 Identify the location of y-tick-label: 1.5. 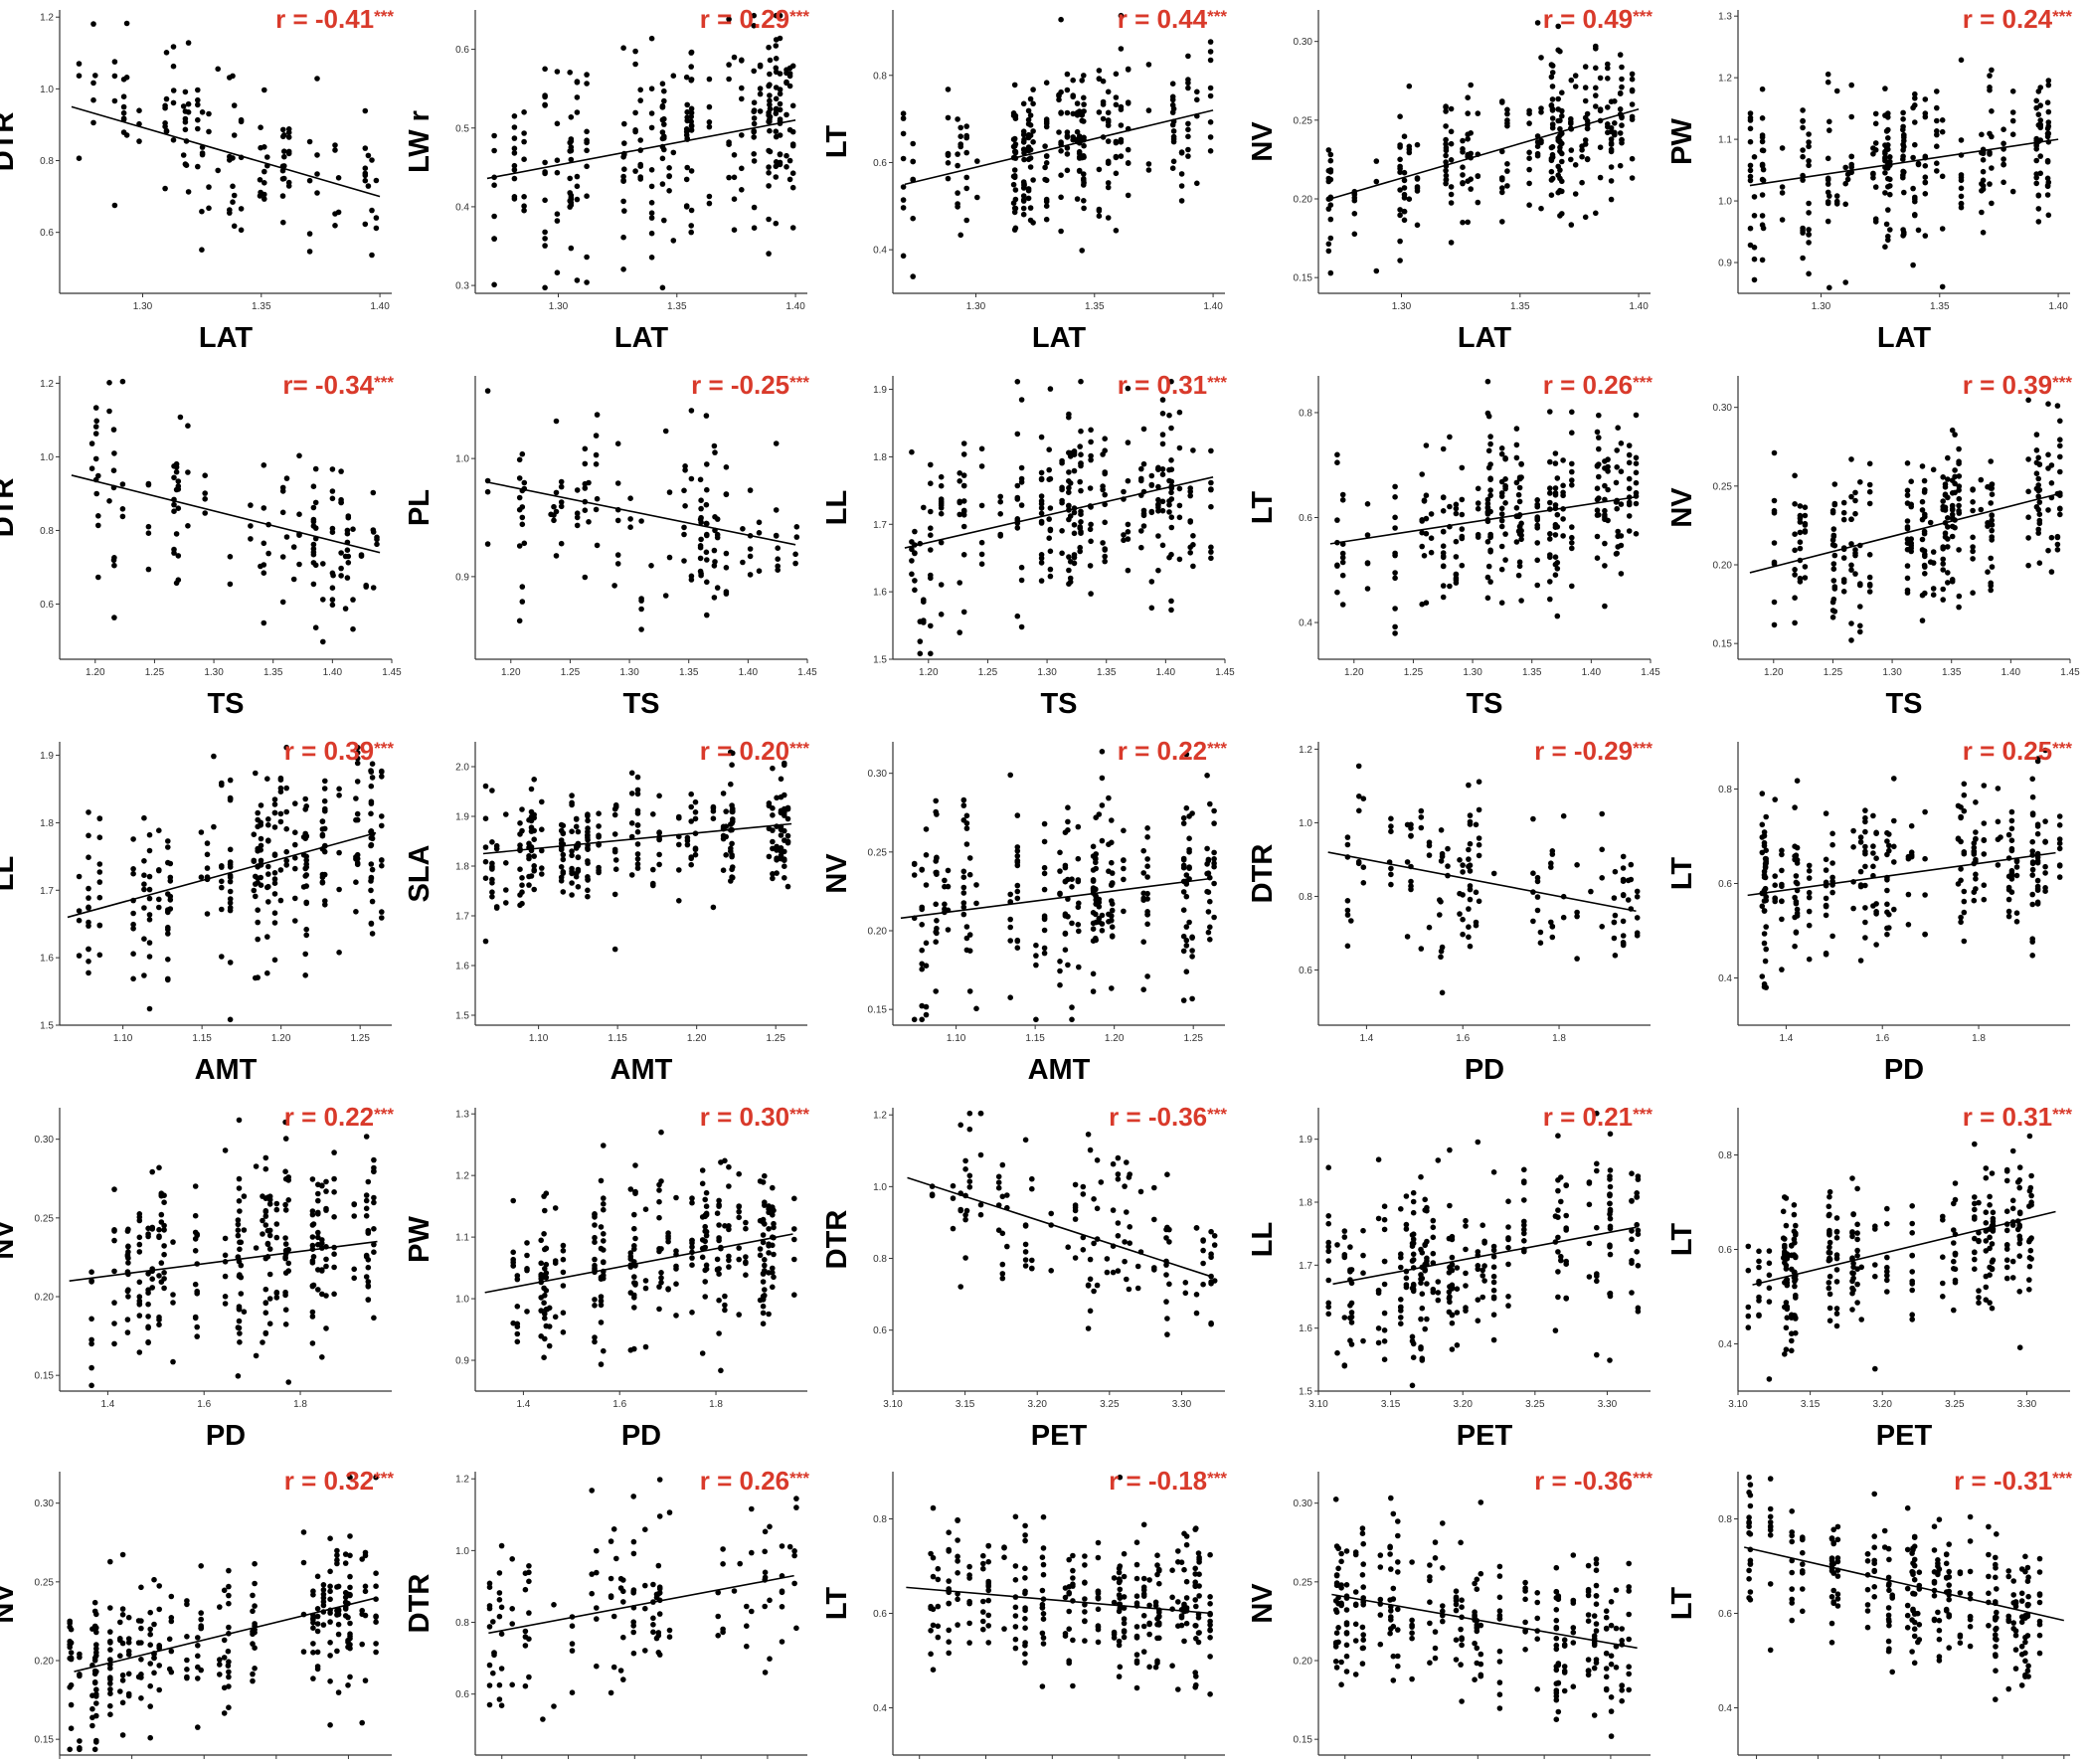
(47, 1026).